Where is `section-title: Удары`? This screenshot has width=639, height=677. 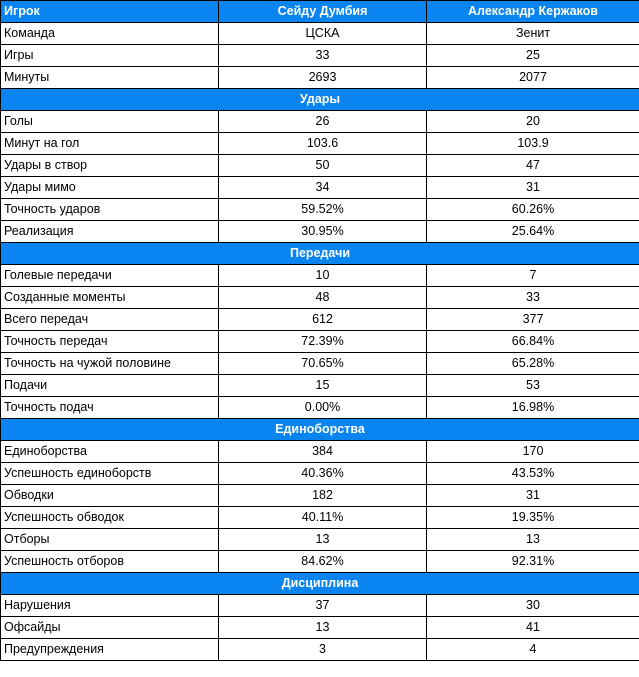 section-title: Удары is located at coordinates (319, 99).